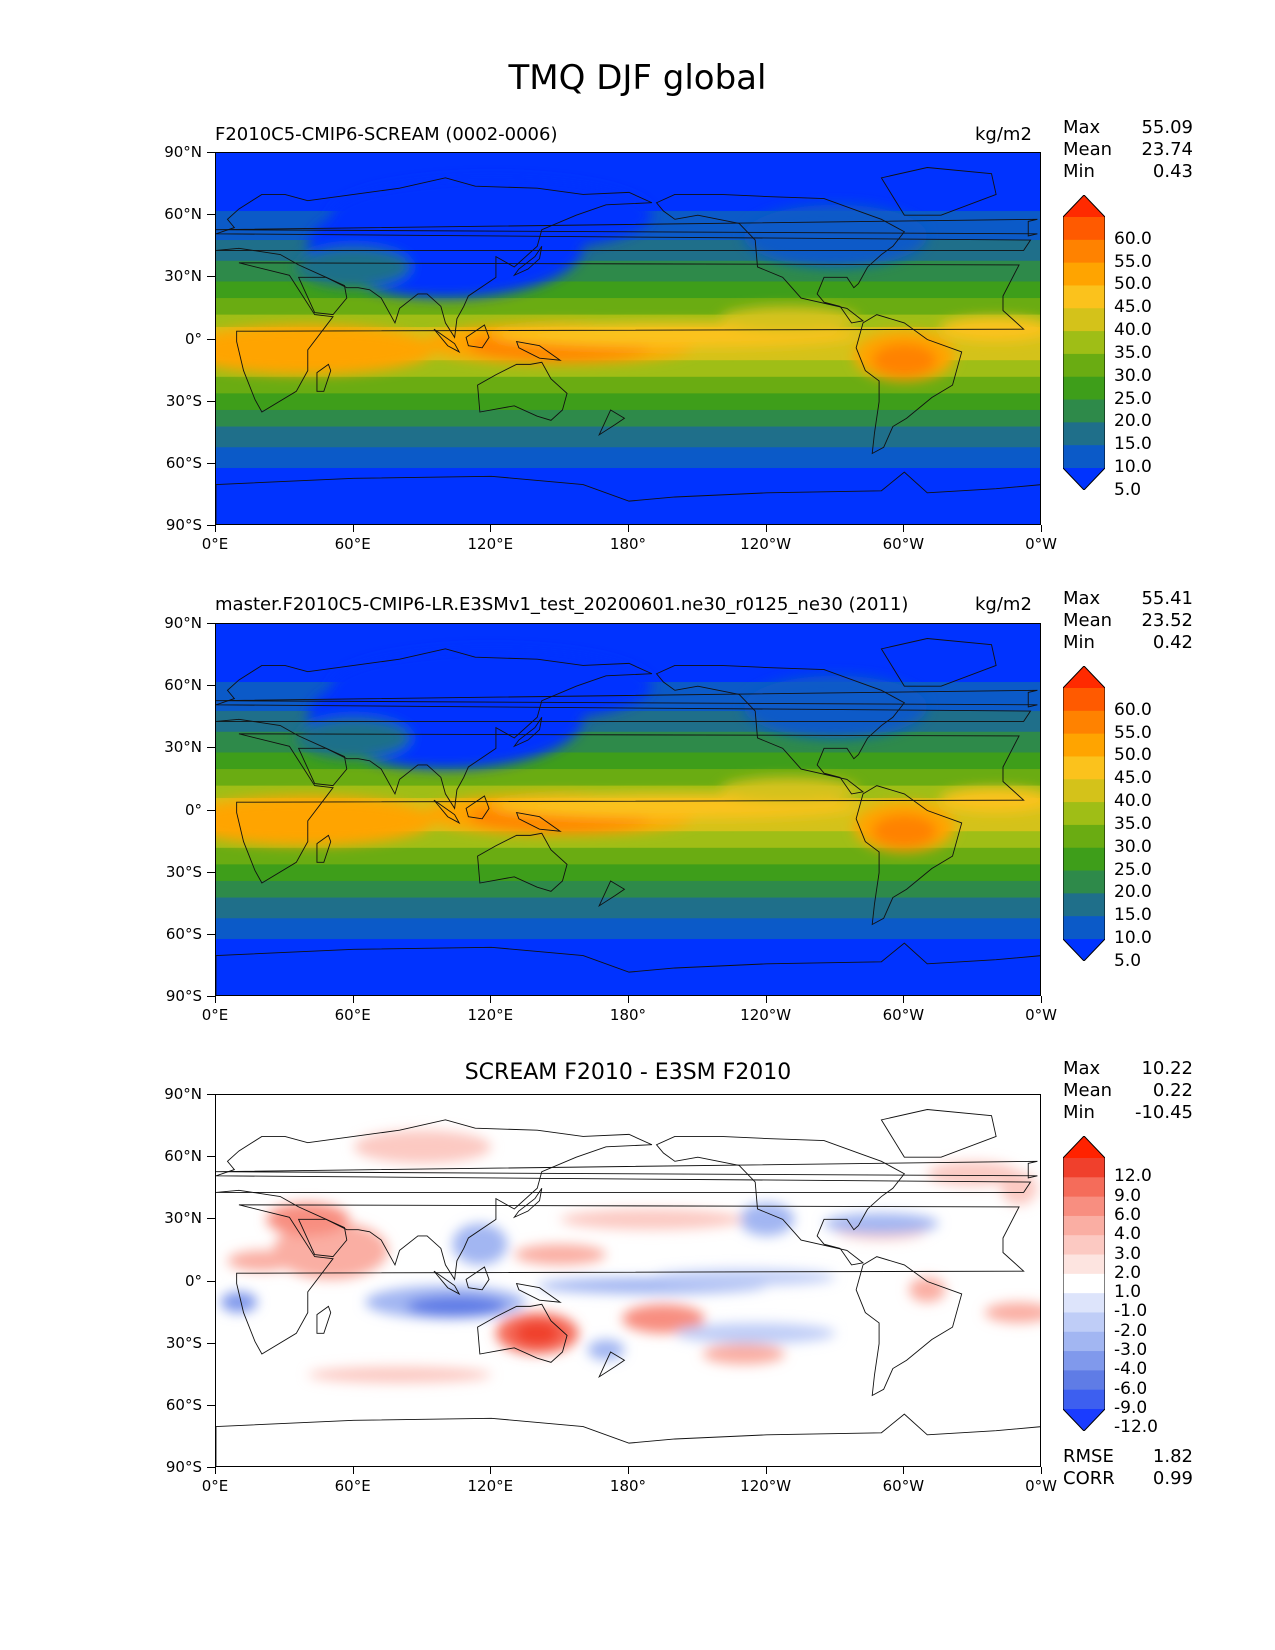  What do you see at coordinates (1133, 330) in the screenshot?
I see `colorbar-tick-label: 40.0` at bounding box center [1133, 330].